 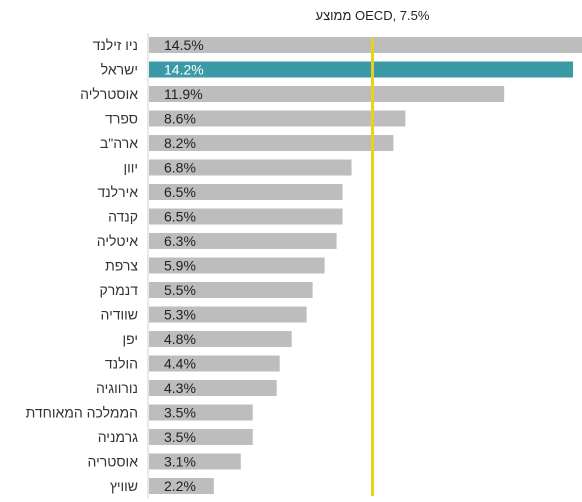 I want to click on value-label-5: 6.8%, so click(x=180, y=168).